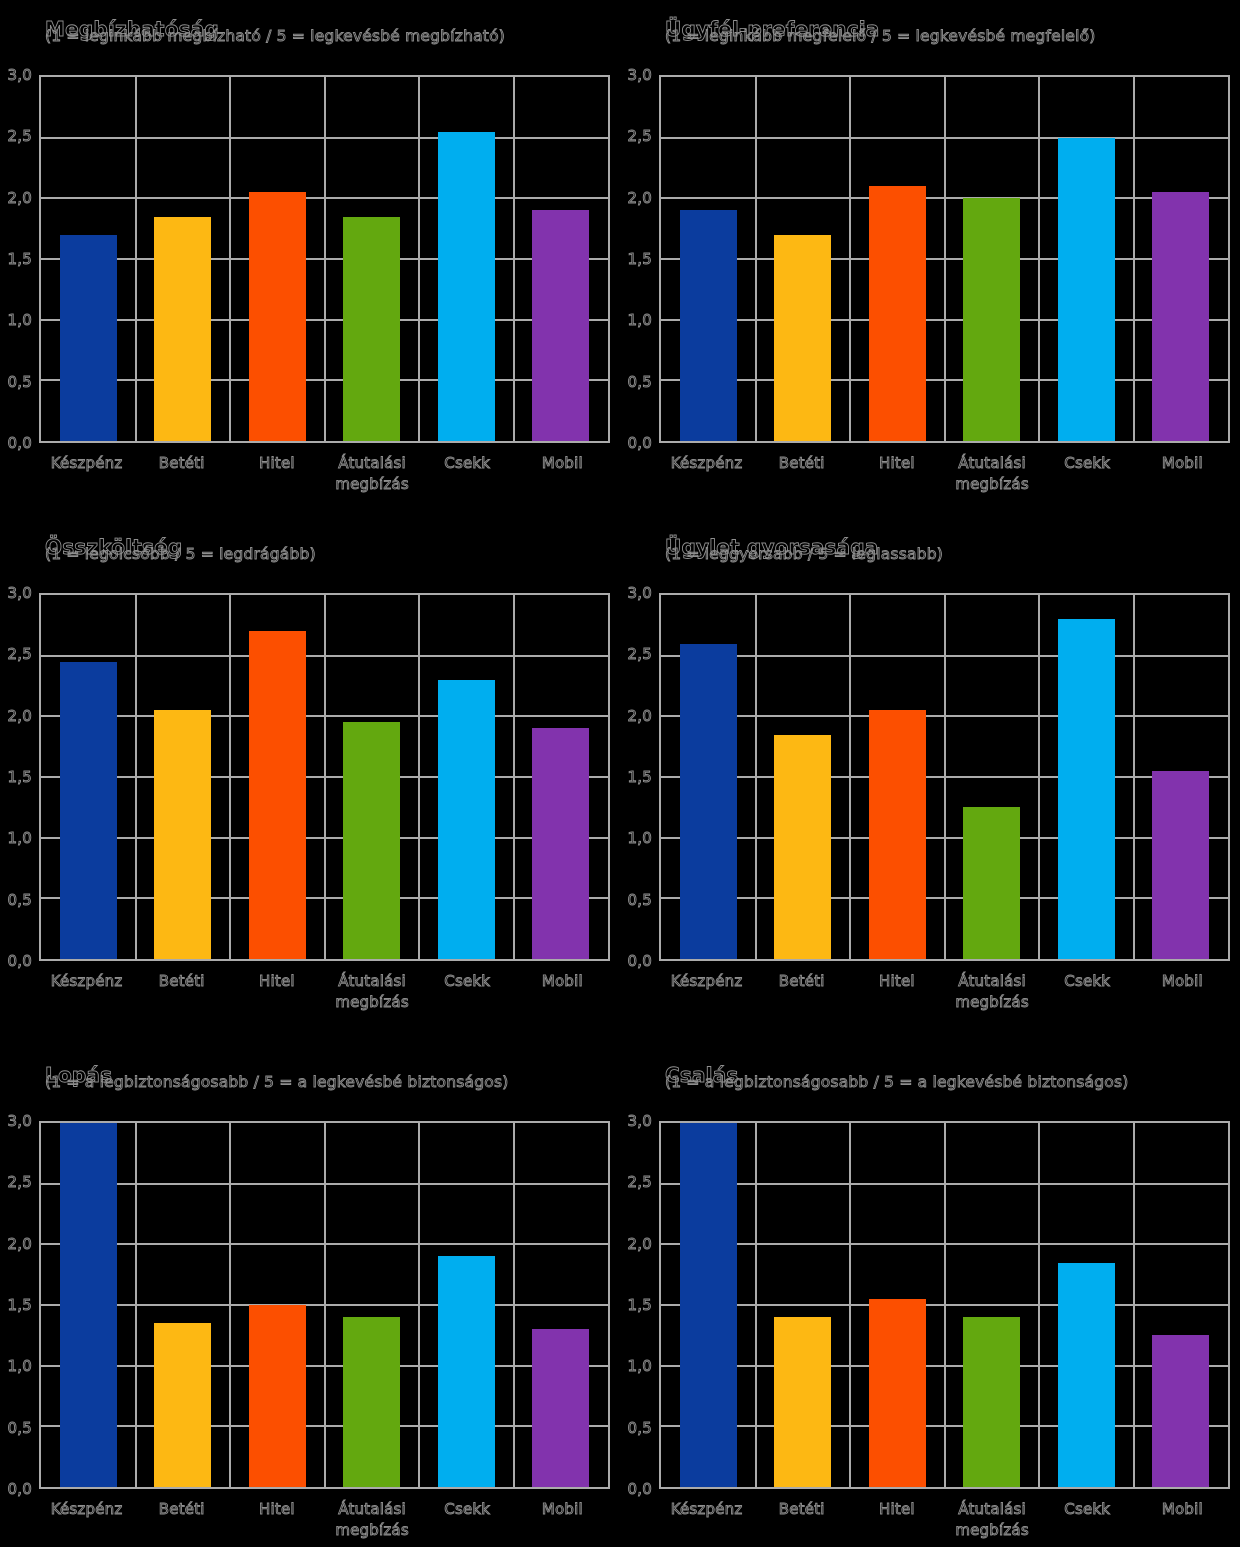 Image resolution: width=1240 pixels, height=1547 pixels. I want to click on chart-title: Ügyfél-preferencia, so click(772, 28).